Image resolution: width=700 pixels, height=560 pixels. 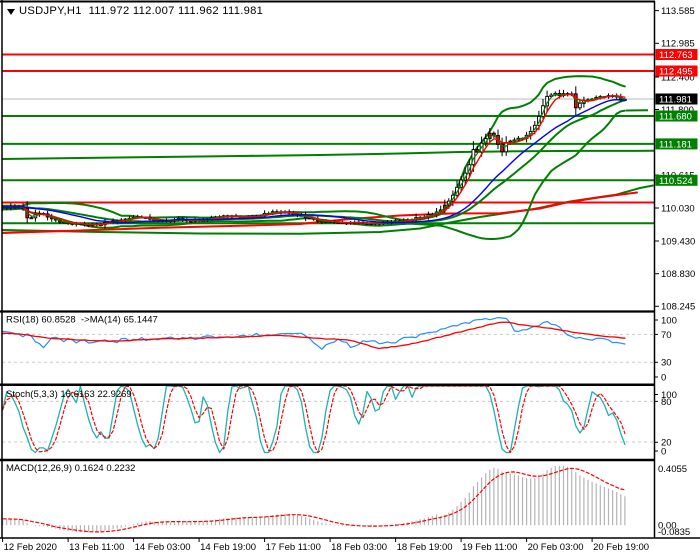 What do you see at coordinates (667, 526) in the screenshot?
I see `svg-text: 0.00` at bounding box center [667, 526].